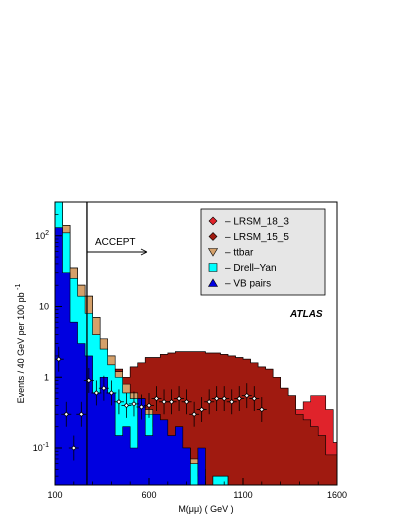 The image size is (402, 520). What do you see at coordinates (205, 509) in the screenshot?
I see `x-axis-title: M(μμ) ( GeV )` at bounding box center [205, 509].